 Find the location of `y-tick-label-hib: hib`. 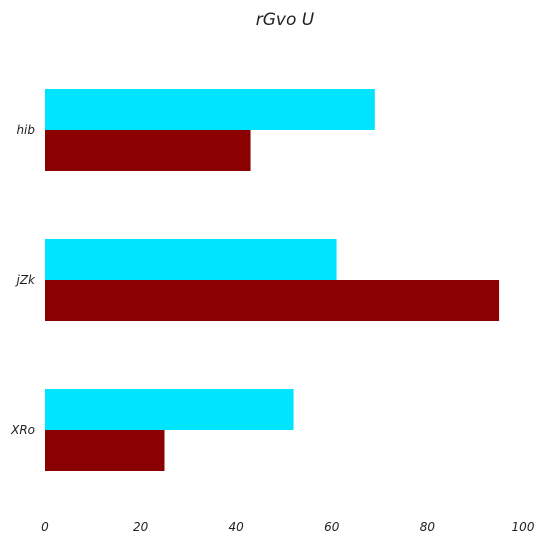

y-tick-label-hib: hib is located at coordinates (25, 130).